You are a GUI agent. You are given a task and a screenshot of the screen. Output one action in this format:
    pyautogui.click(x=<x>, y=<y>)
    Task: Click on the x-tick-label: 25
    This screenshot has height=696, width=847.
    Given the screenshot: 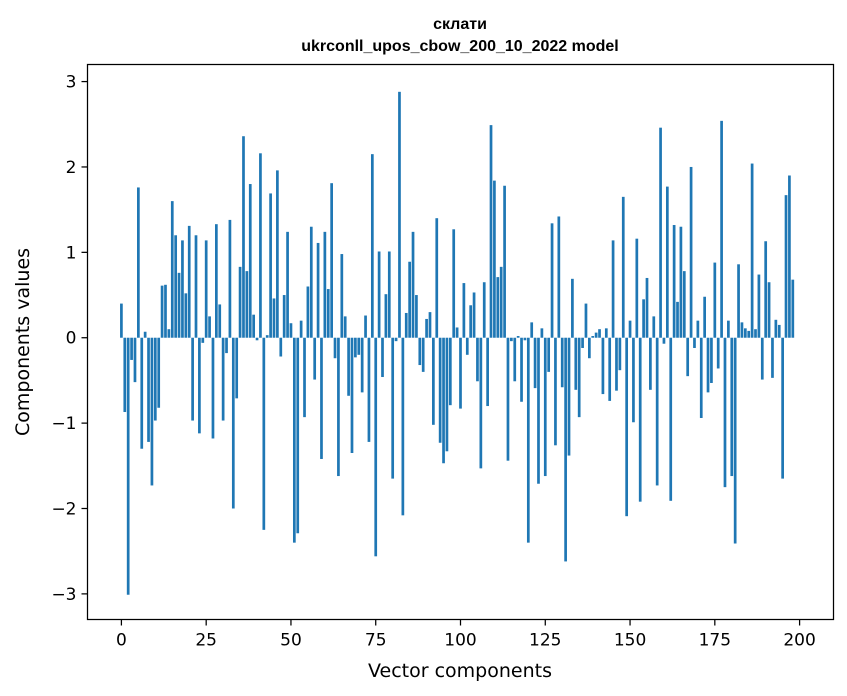 What is the action you would take?
    pyautogui.click(x=206, y=641)
    